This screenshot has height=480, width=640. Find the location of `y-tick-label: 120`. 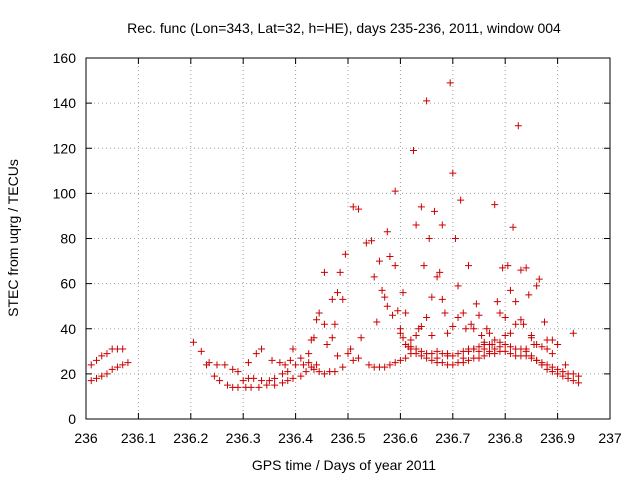

y-tick-label: 120 is located at coordinates (65, 148).